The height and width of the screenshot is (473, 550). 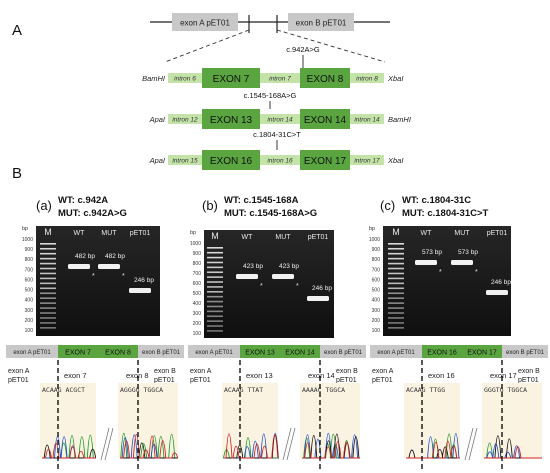 What do you see at coordinates (259, 375) in the screenshot?
I see `chroma-exon-1-label: exon 13` at bounding box center [259, 375].